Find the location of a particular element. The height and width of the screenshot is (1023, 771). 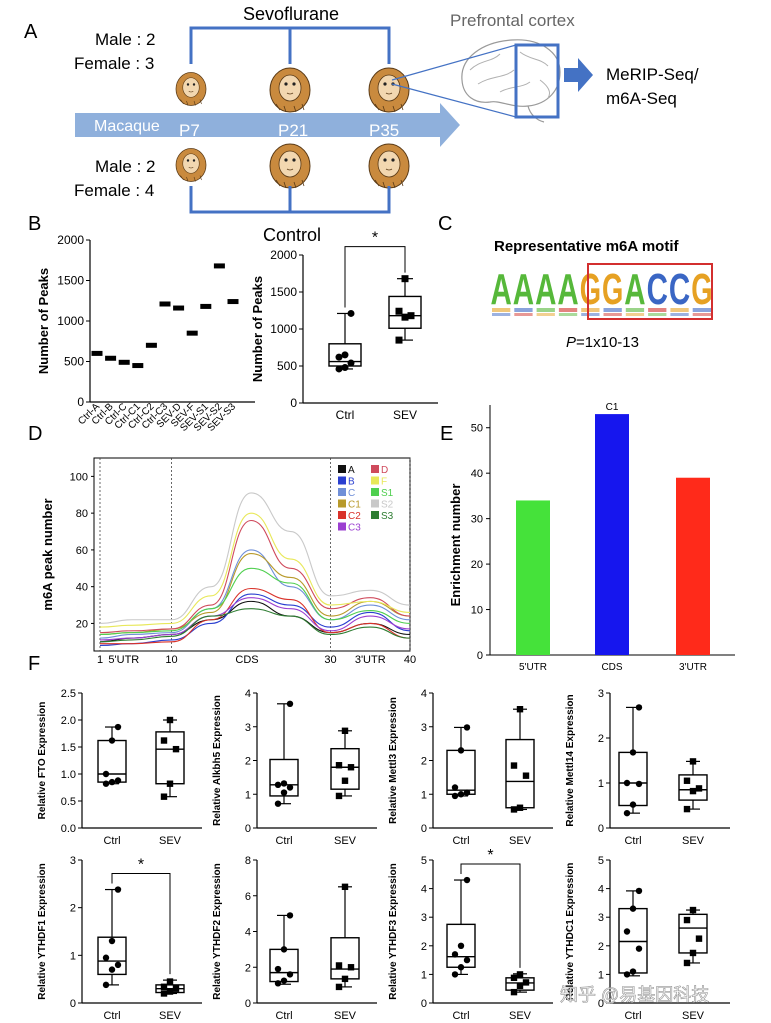

significance-bracket is located at coordinates (490, 915).